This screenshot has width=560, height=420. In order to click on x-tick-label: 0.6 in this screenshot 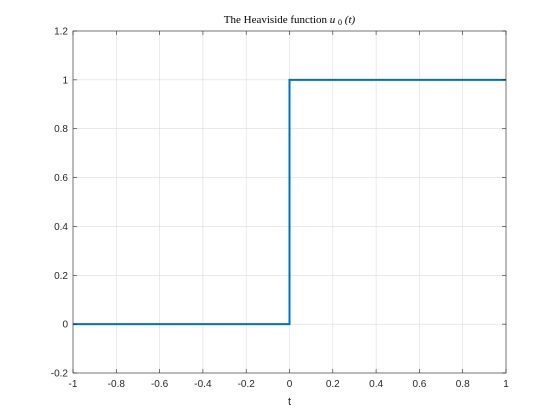, I will do `click(419, 384)`.